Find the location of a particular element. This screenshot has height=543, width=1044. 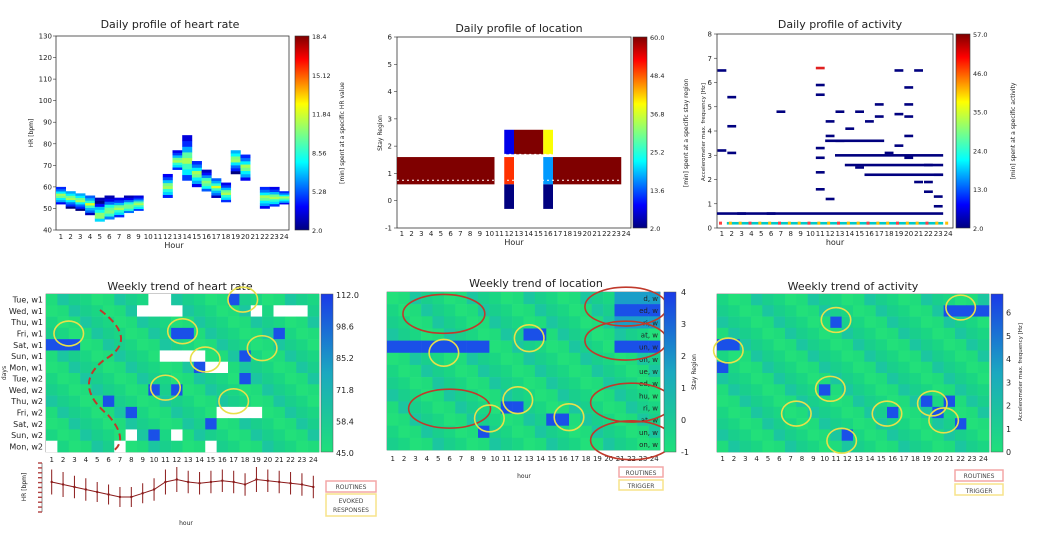

hr-daily-colorbar-label: [min] spent at a specific HR value is located at coordinates (342, 133).